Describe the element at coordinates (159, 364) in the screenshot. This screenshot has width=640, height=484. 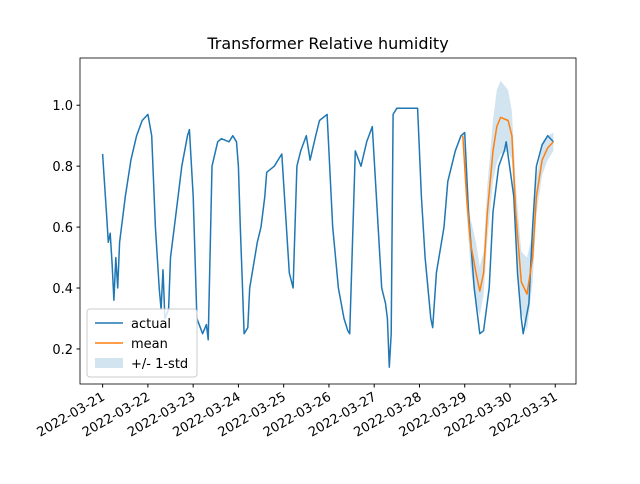
I see `legend-label: +/- 1-std` at that location.